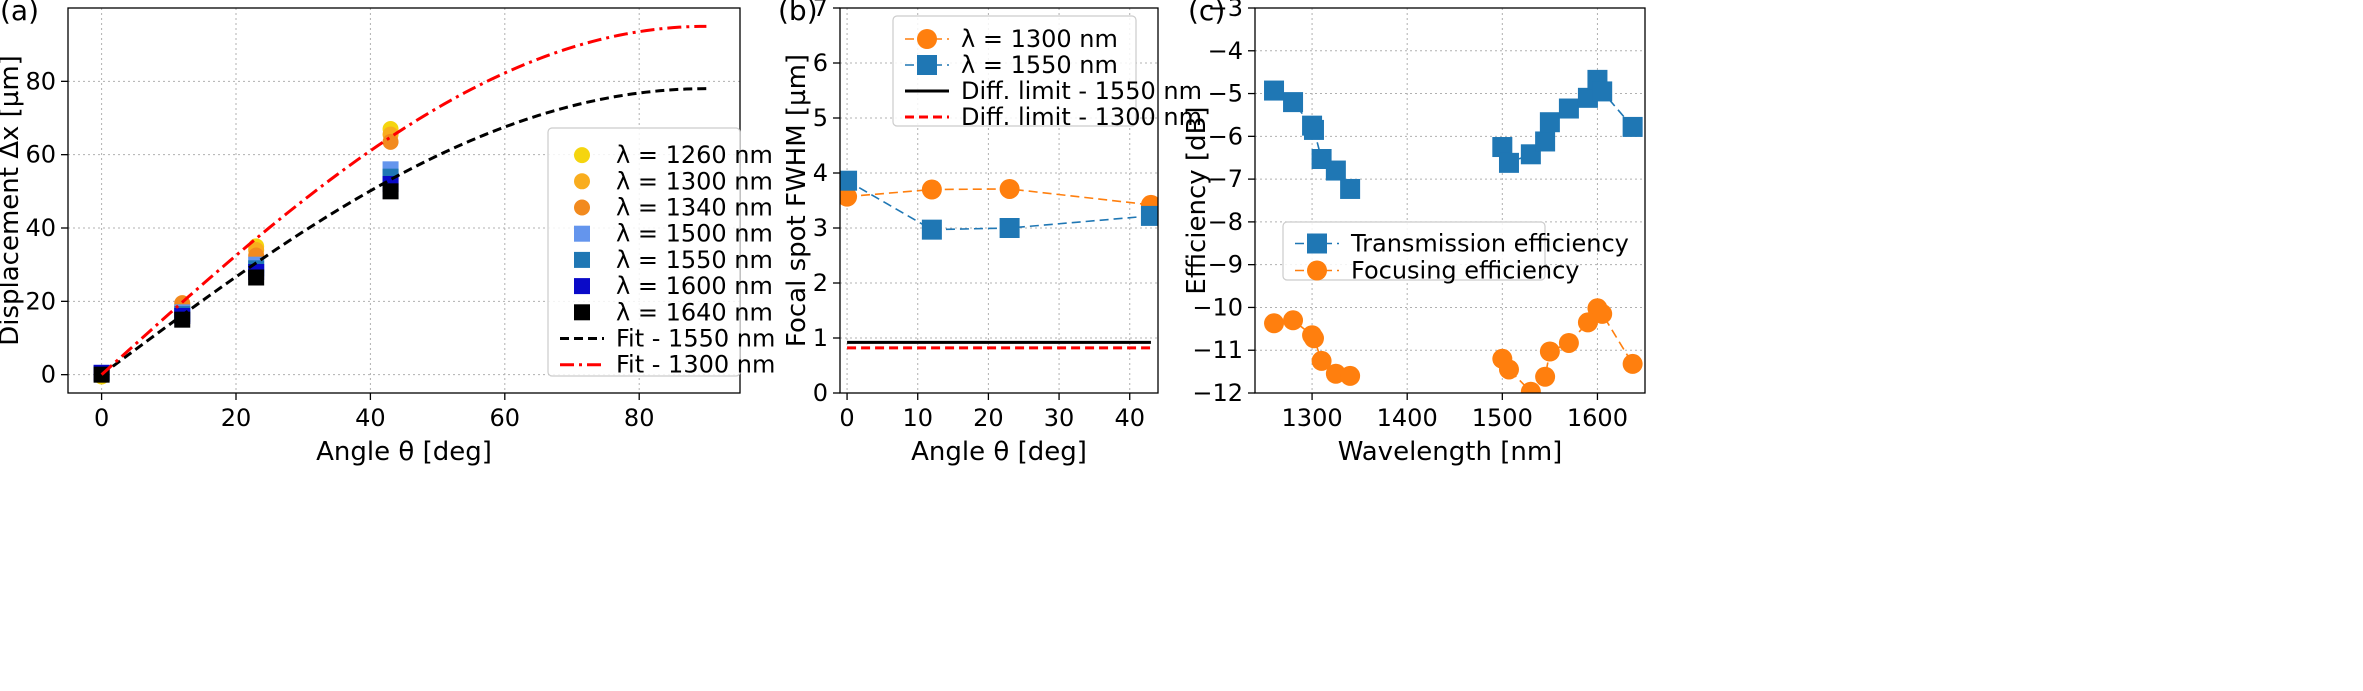 The width and height of the screenshot is (2363, 691). Describe the element at coordinates (639, 418) in the screenshot. I see `x-tick-label: 80` at that location.